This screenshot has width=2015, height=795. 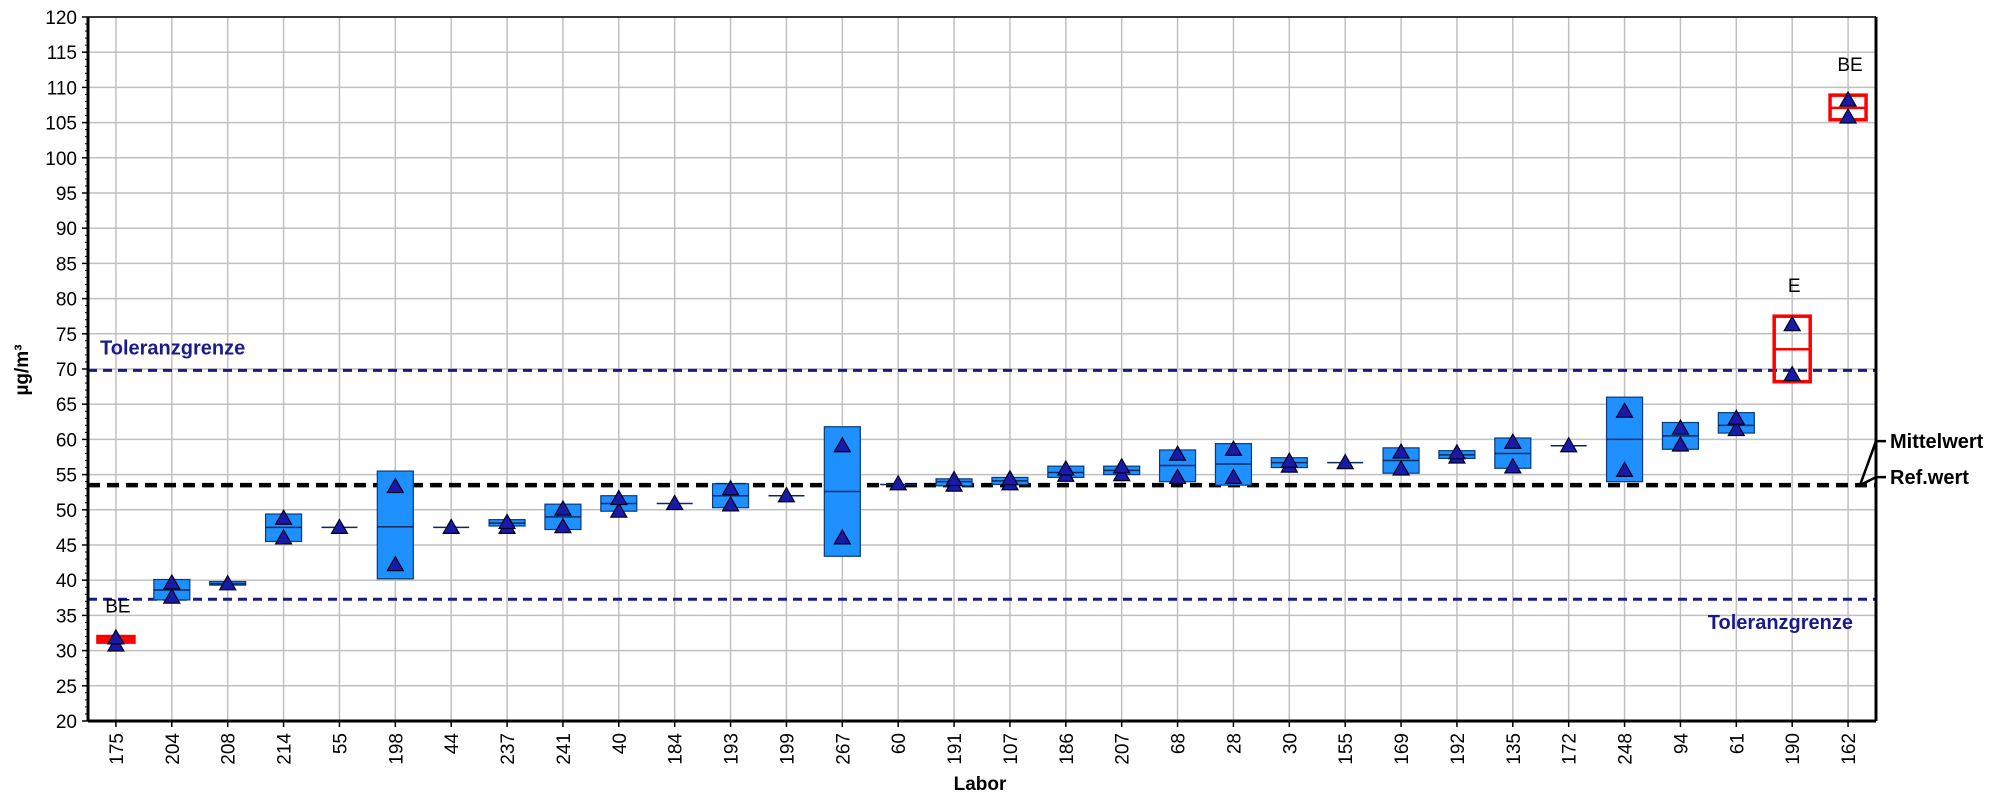 I want to click on y-tick-label: 70, so click(x=66, y=370).